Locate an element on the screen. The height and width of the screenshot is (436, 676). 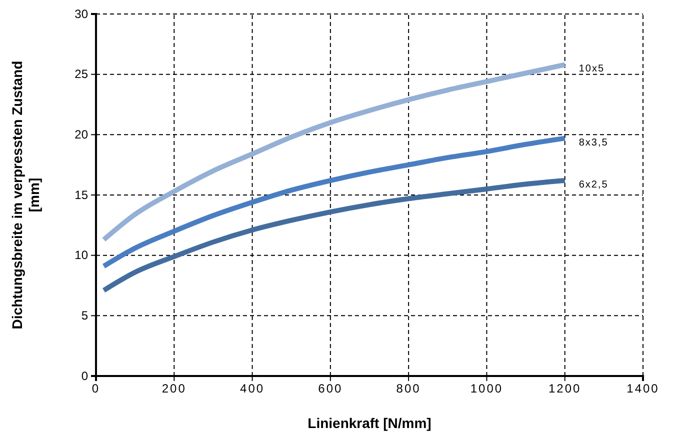
series-label: 6x2,5 is located at coordinates (593, 185).